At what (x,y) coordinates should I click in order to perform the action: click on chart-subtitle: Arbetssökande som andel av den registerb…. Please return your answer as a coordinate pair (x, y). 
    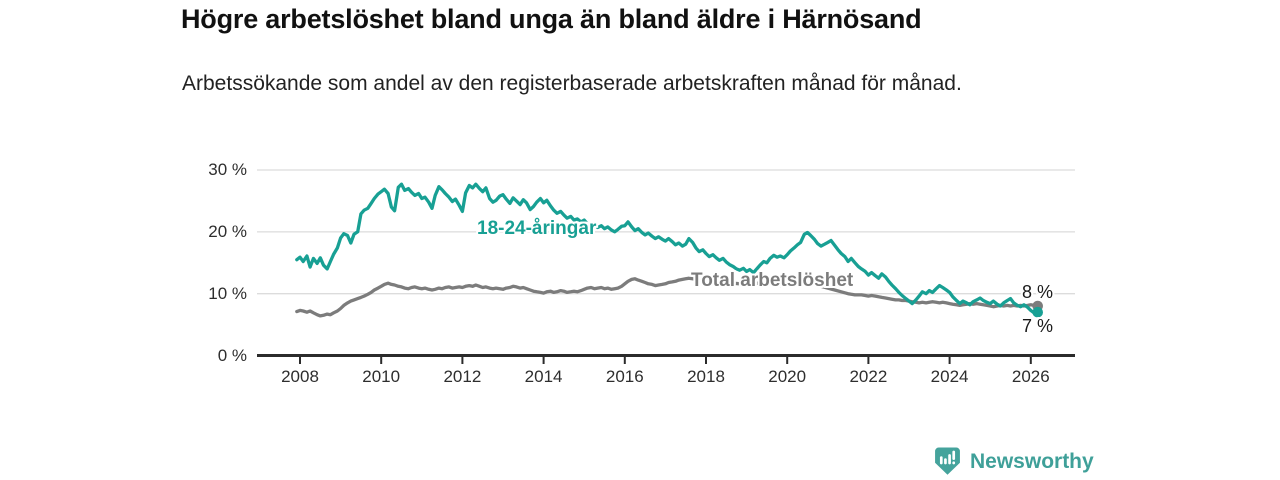
    Looking at the image, I should click on (572, 83).